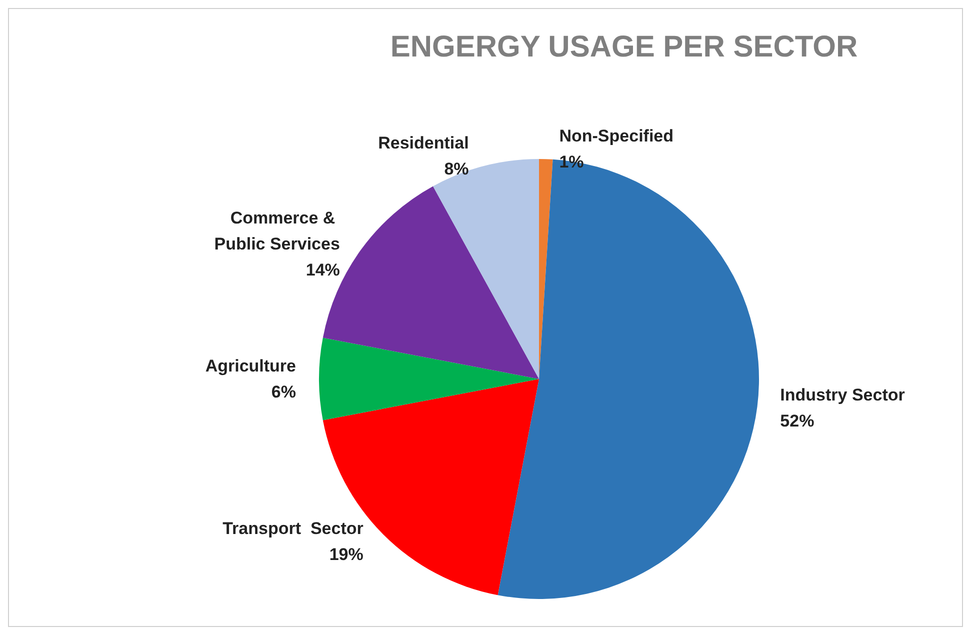 Image resolution: width=975 pixels, height=639 pixels. What do you see at coordinates (423, 143) in the screenshot?
I see `slice-label: Residential` at bounding box center [423, 143].